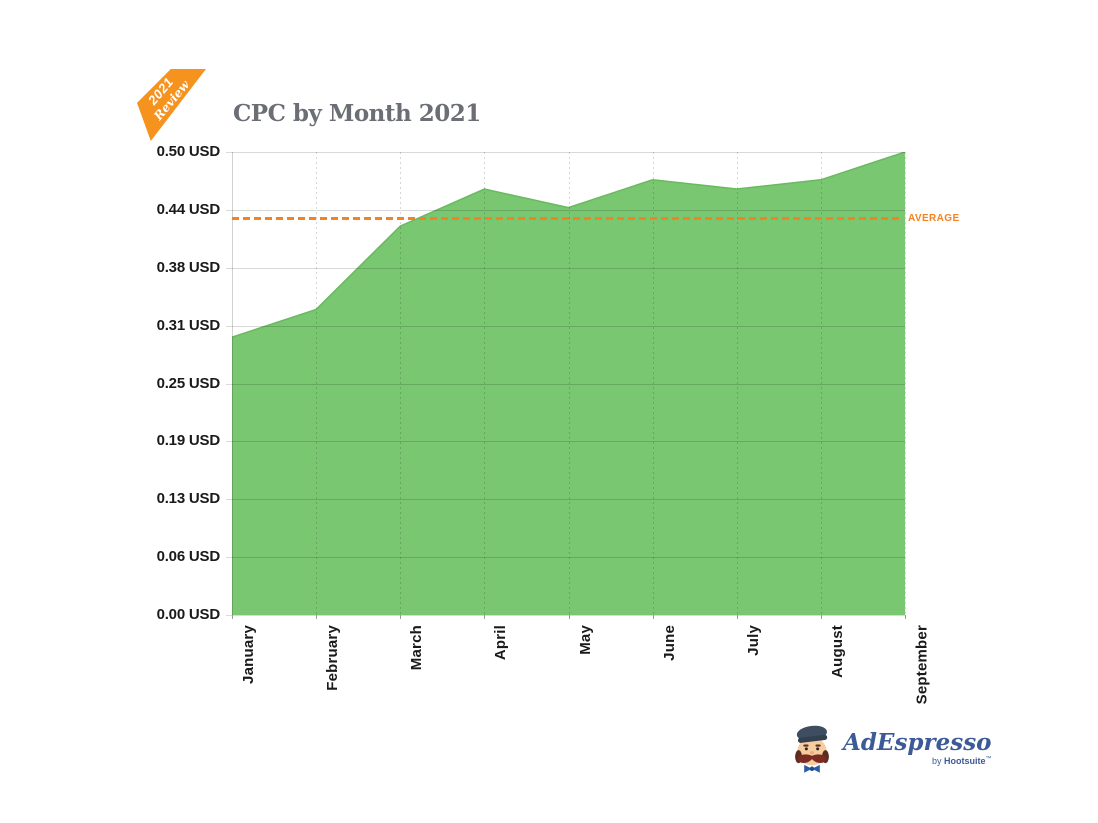 Image resolution: width=1098 pixels, height=823 pixels. I want to click on x-axis-month-label: July, so click(753, 640).